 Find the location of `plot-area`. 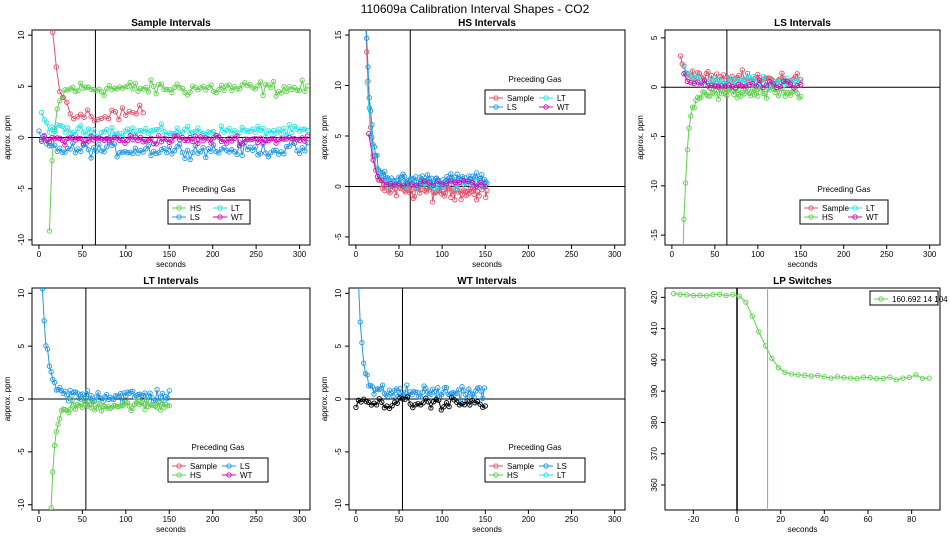

plot-area is located at coordinates (801, 336).